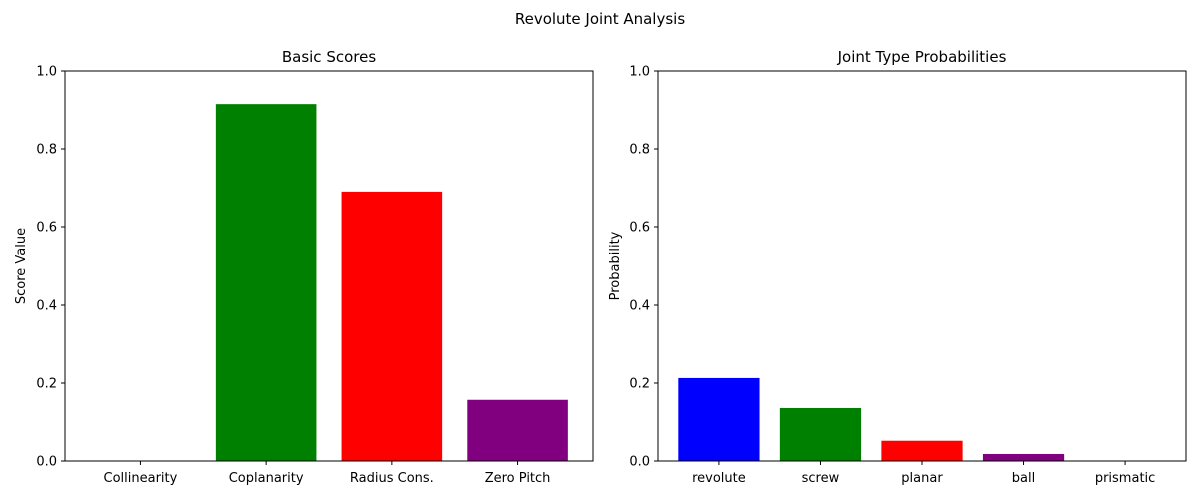 The height and width of the screenshot is (500, 1200). I want to click on x-ticks: revolute screw planar ball prismatic, so click(923, 473).